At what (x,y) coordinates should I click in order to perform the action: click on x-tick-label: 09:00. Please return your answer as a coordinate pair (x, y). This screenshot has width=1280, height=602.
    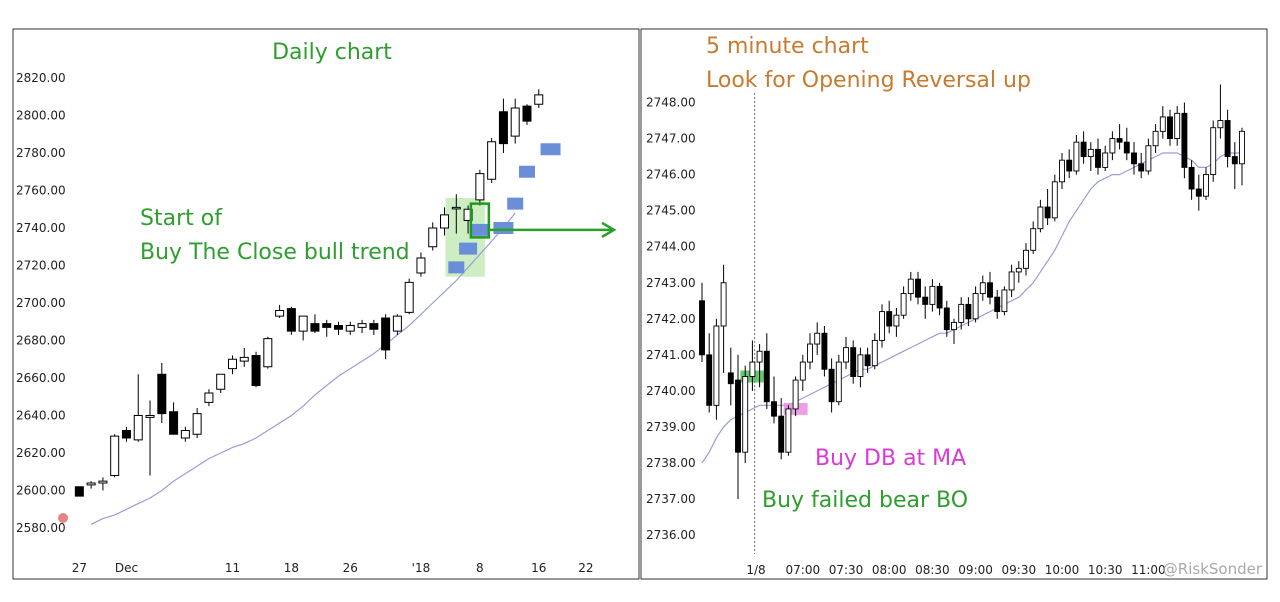
    Looking at the image, I should click on (975, 570).